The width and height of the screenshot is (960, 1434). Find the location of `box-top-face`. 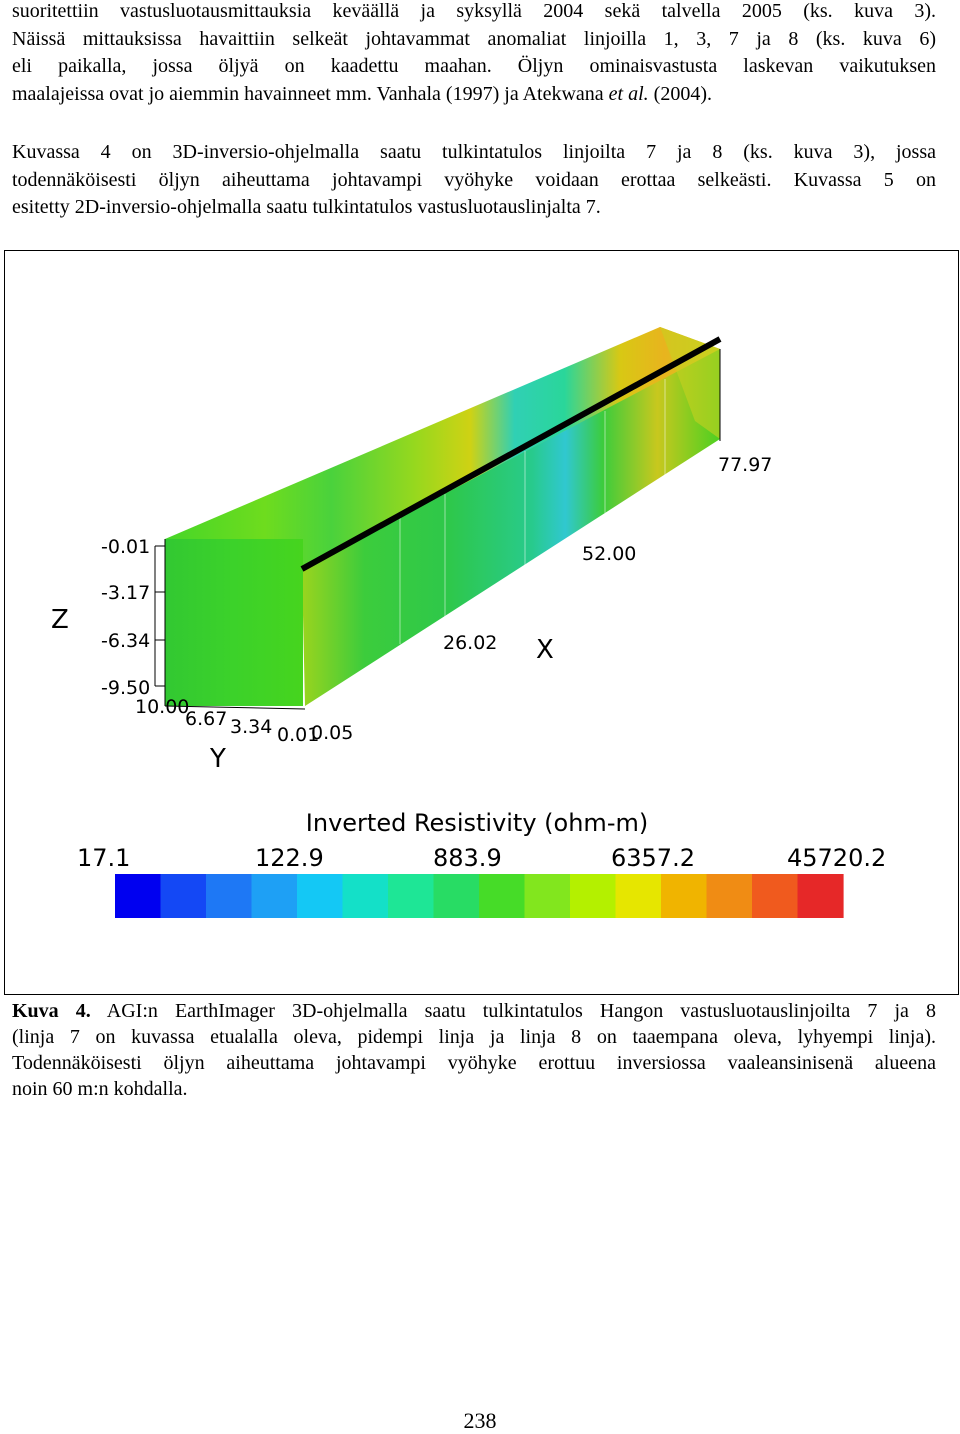

box-top-face is located at coordinates (442, 448).